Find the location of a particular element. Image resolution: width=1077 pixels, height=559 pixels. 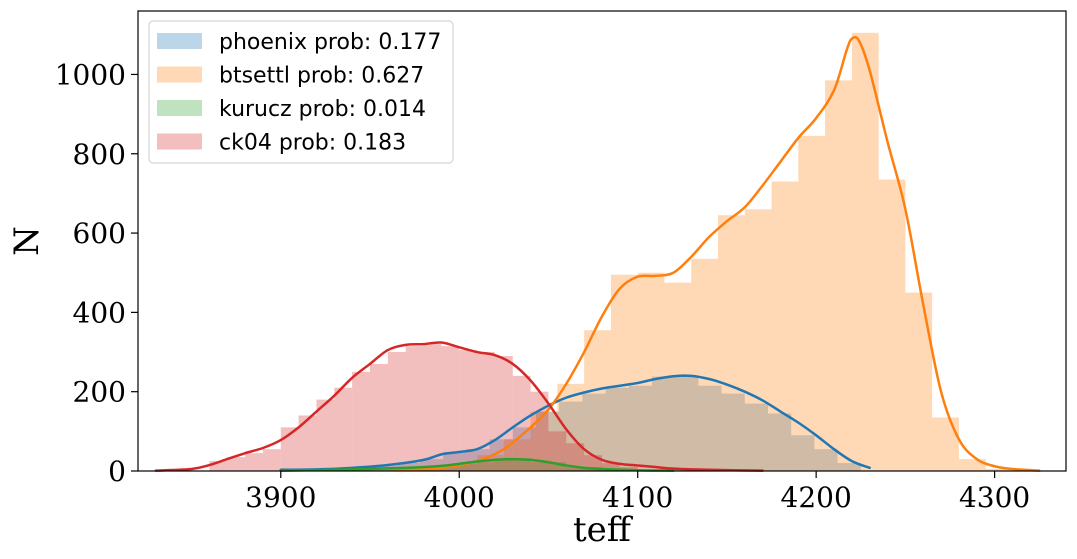

legend-label: btsettl prob: 0.627 is located at coordinates (321, 76).